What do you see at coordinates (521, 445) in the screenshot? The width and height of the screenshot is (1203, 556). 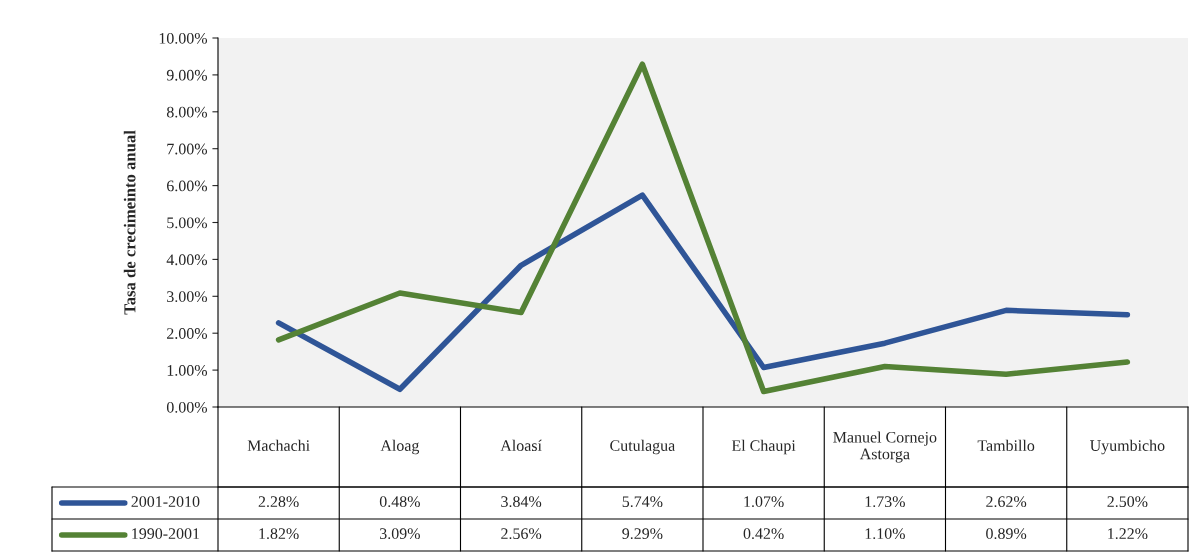 I see `x-tick-label: Aloasí` at bounding box center [521, 445].